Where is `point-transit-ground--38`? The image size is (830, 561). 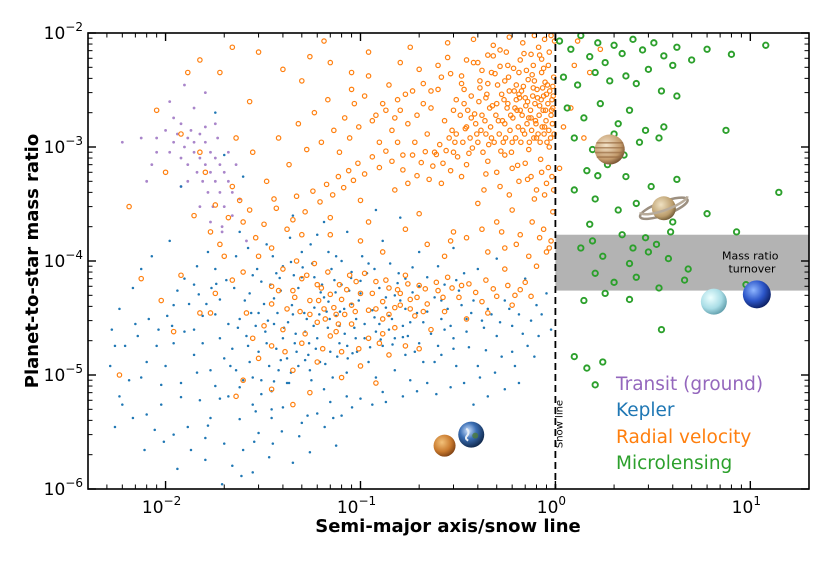 point-transit-ground--38 is located at coordinates (236, 165).